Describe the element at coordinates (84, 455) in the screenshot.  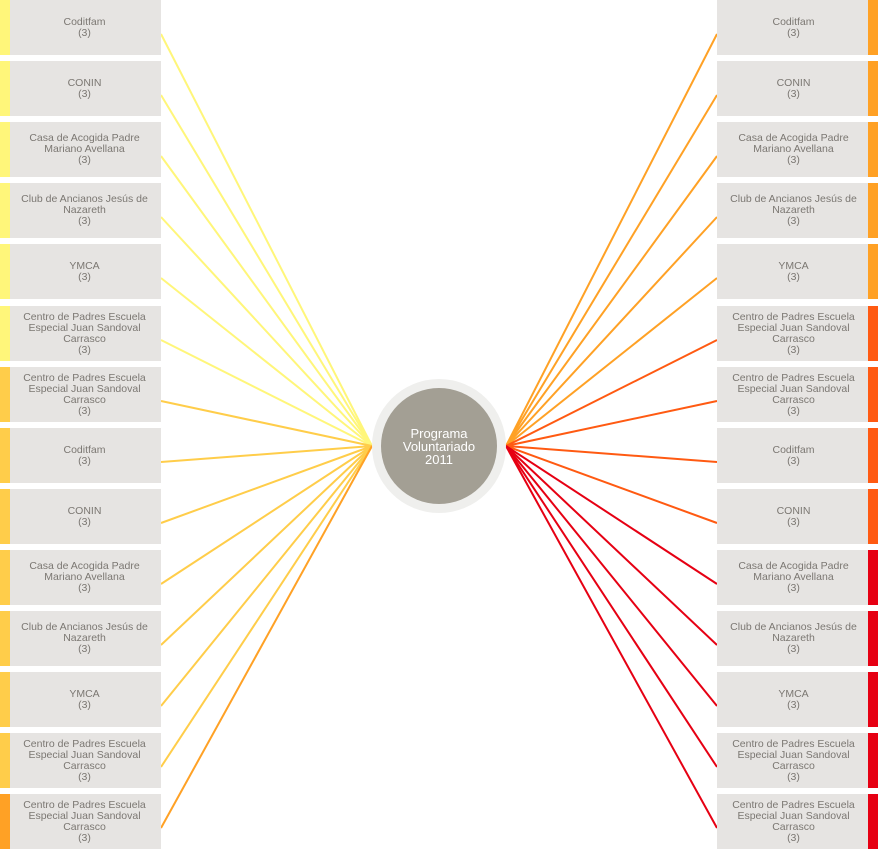
I see `left-node-text: Coditfam (3)` at that location.